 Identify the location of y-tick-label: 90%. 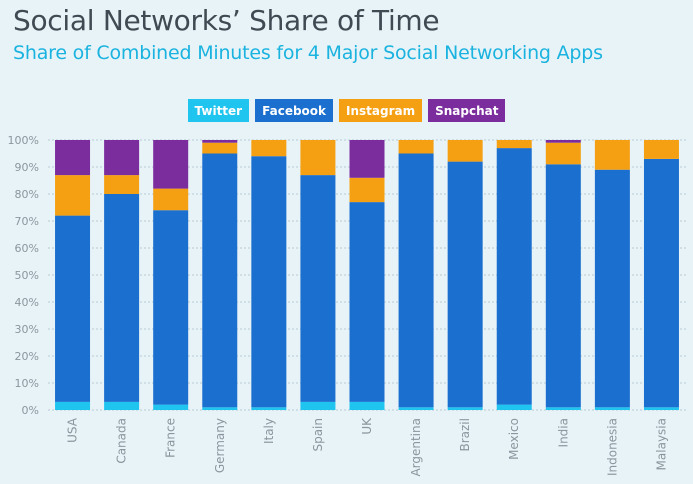
(27, 167).